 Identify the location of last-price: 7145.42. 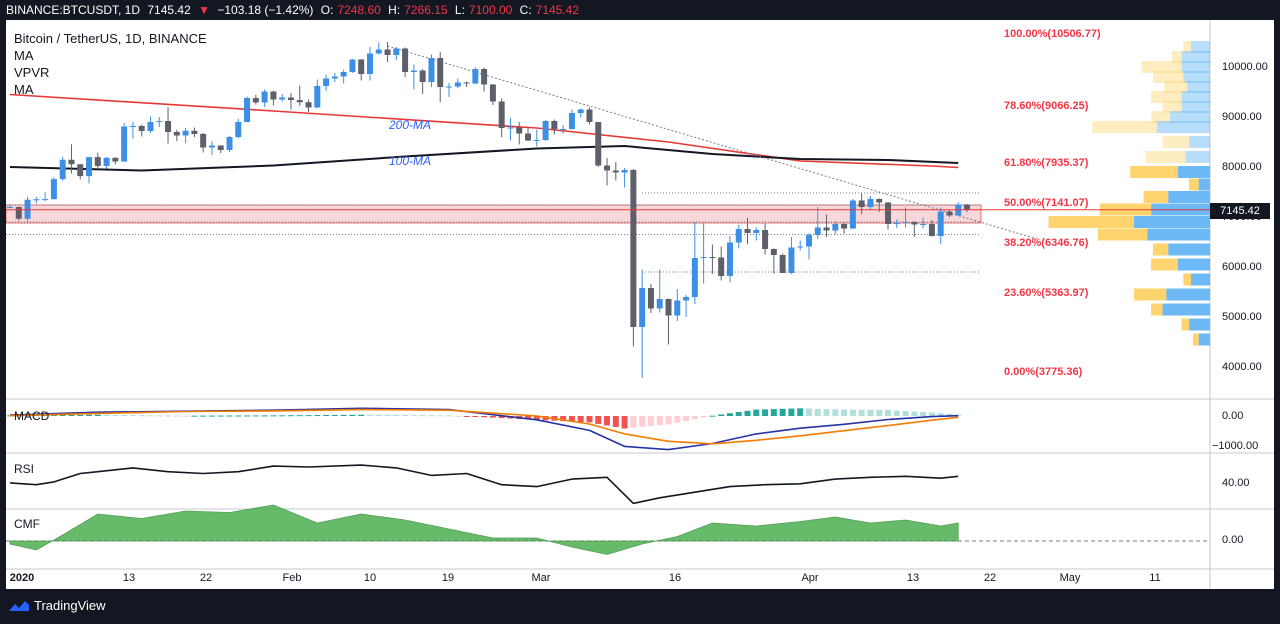
(169, 10).